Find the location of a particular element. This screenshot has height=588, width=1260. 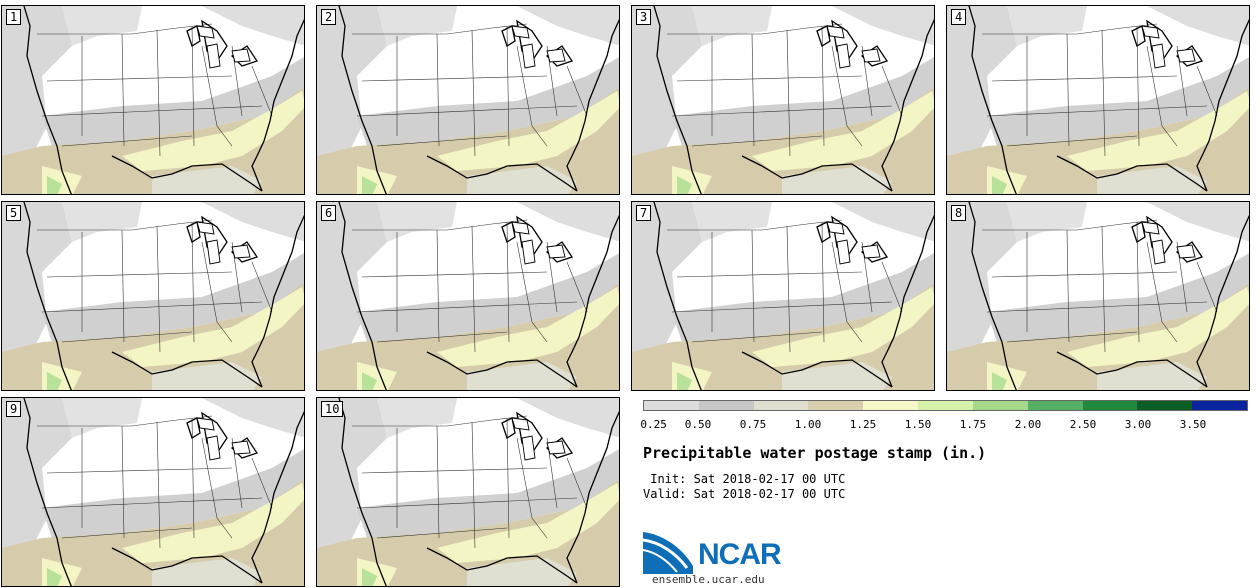

panel-label: 4 is located at coordinates (959, 17).